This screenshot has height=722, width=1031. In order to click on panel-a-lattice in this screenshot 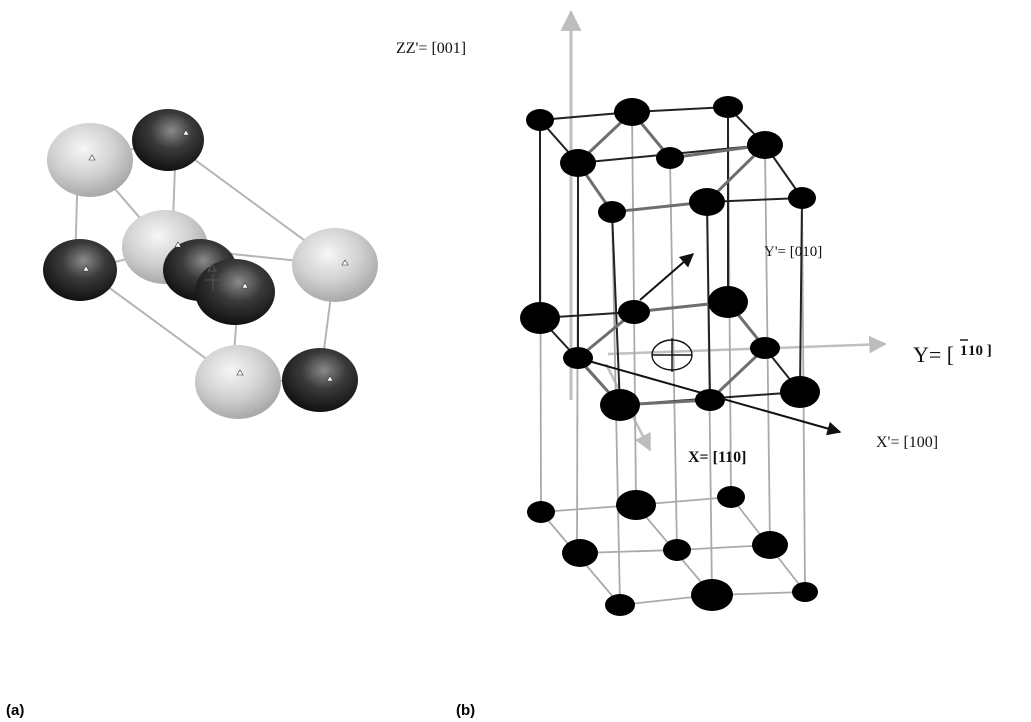, I will do `click(210, 264)`.